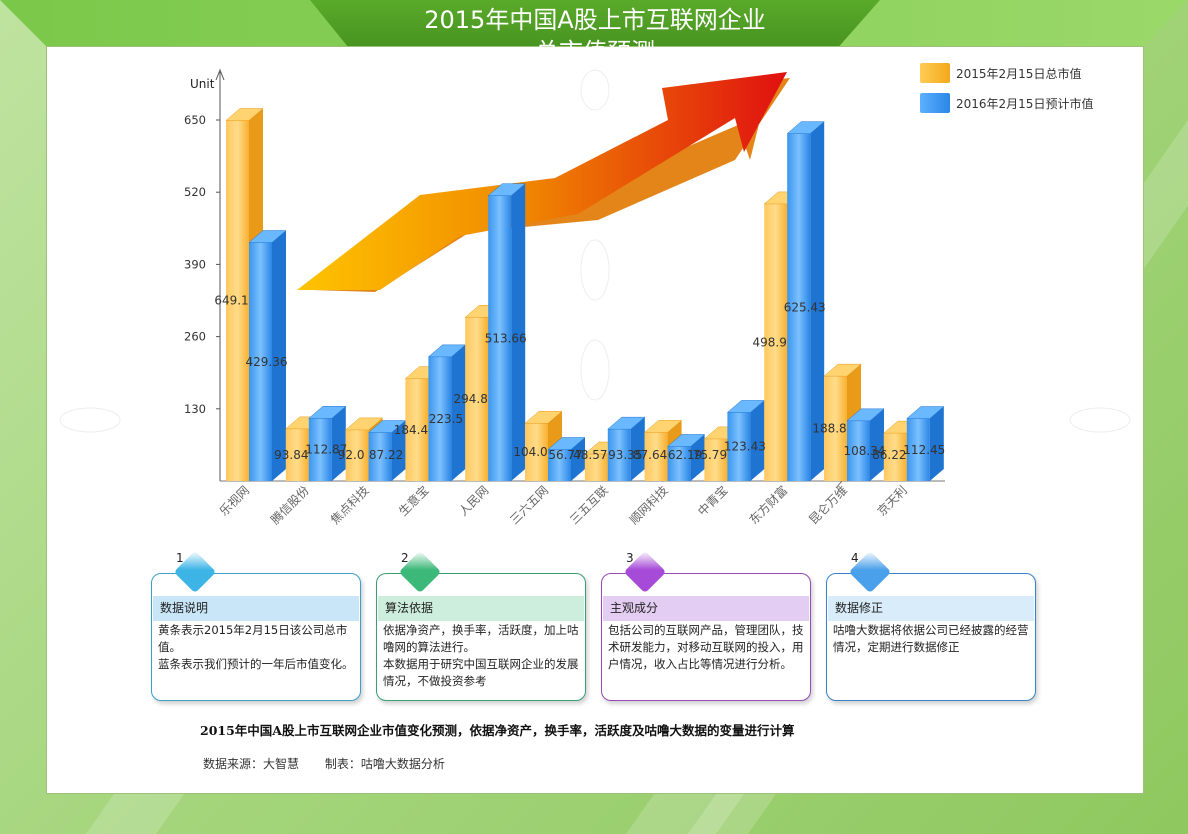 This screenshot has height=834, width=1188. I want to click on data-label: 87.22, so click(386, 455).